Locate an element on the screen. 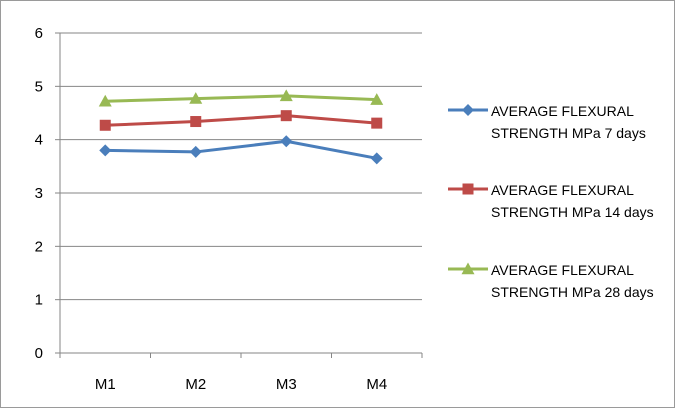 The image size is (675, 408). series-line-7-days is located at coordinates (241, 149).